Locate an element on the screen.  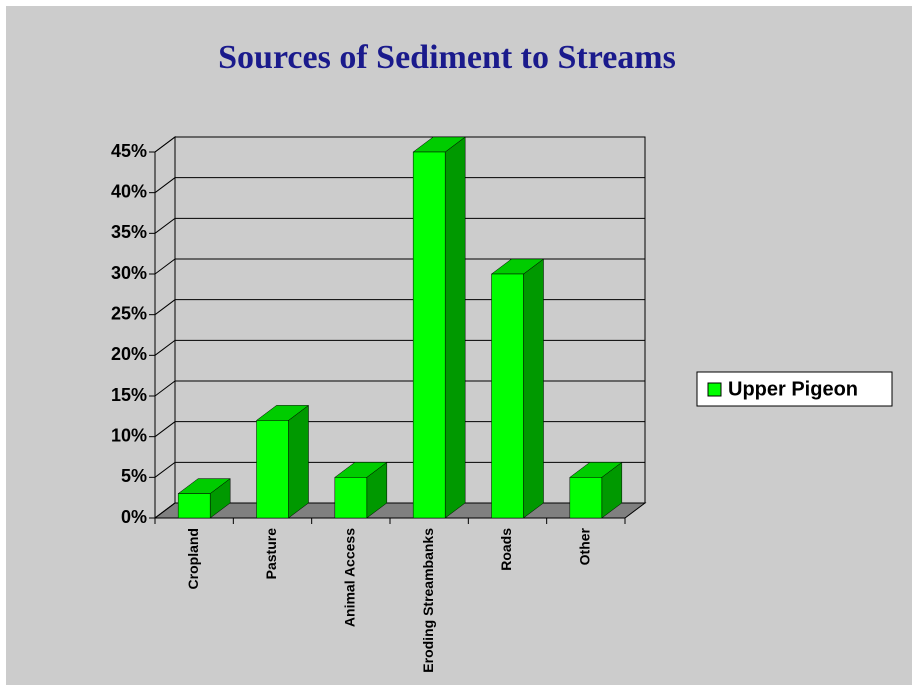
x-tick-label: Animal Access is located at coordinates (350, 577).